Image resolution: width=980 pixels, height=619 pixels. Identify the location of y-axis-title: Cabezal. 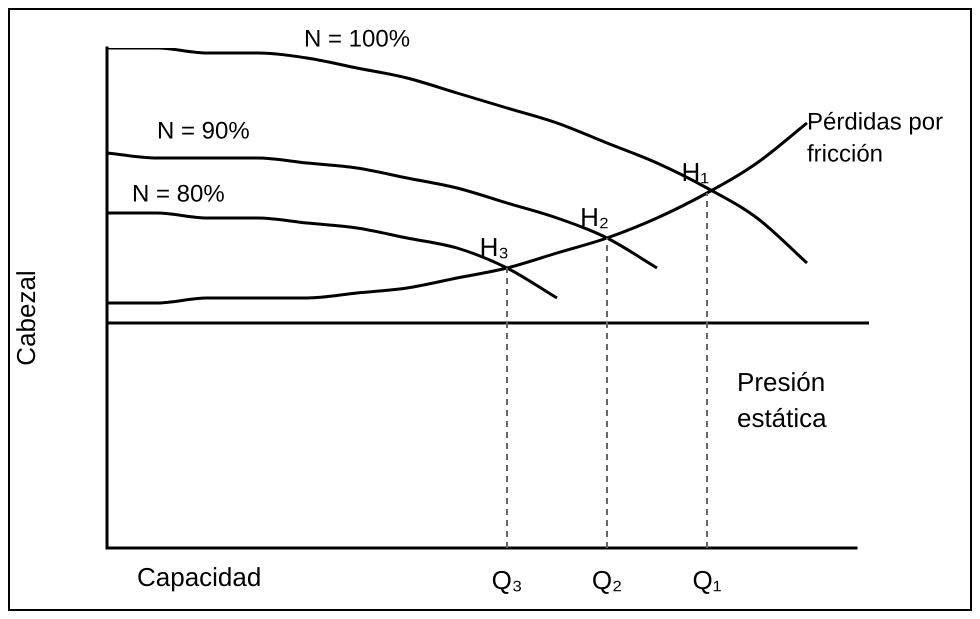
(26, 318).